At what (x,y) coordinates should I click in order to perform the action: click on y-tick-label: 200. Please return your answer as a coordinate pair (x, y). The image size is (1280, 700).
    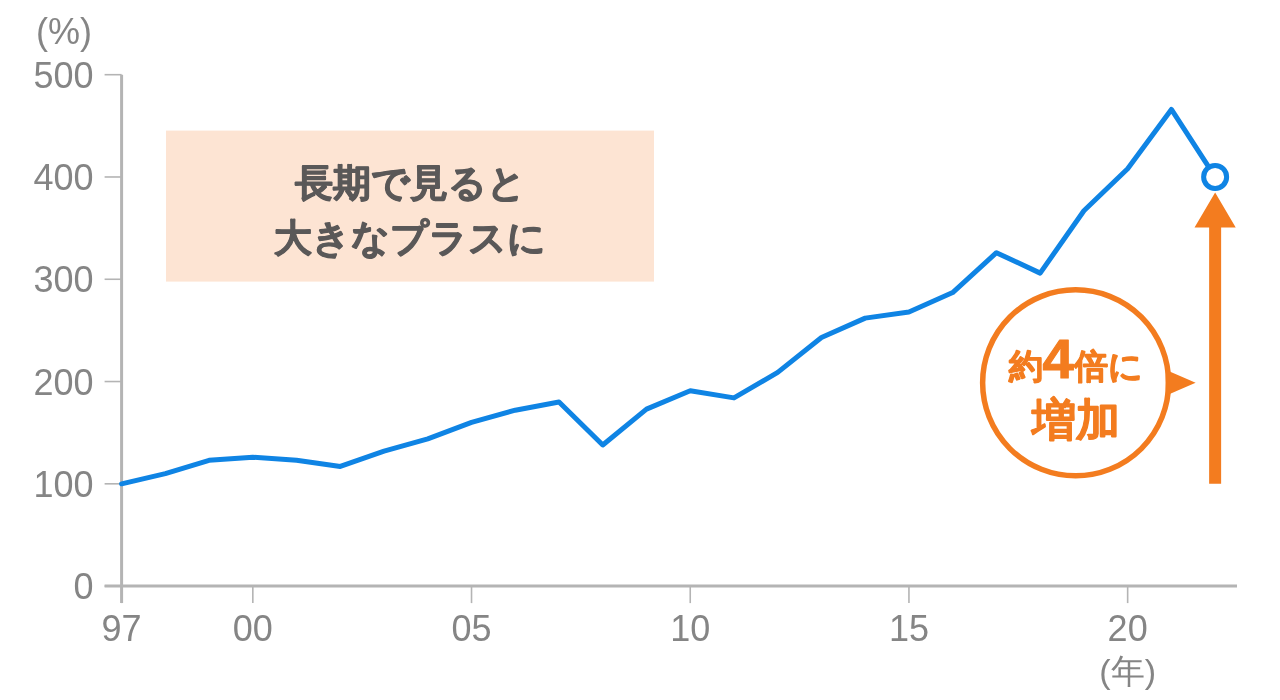
    Looking at the image, I should click on (63, 382).